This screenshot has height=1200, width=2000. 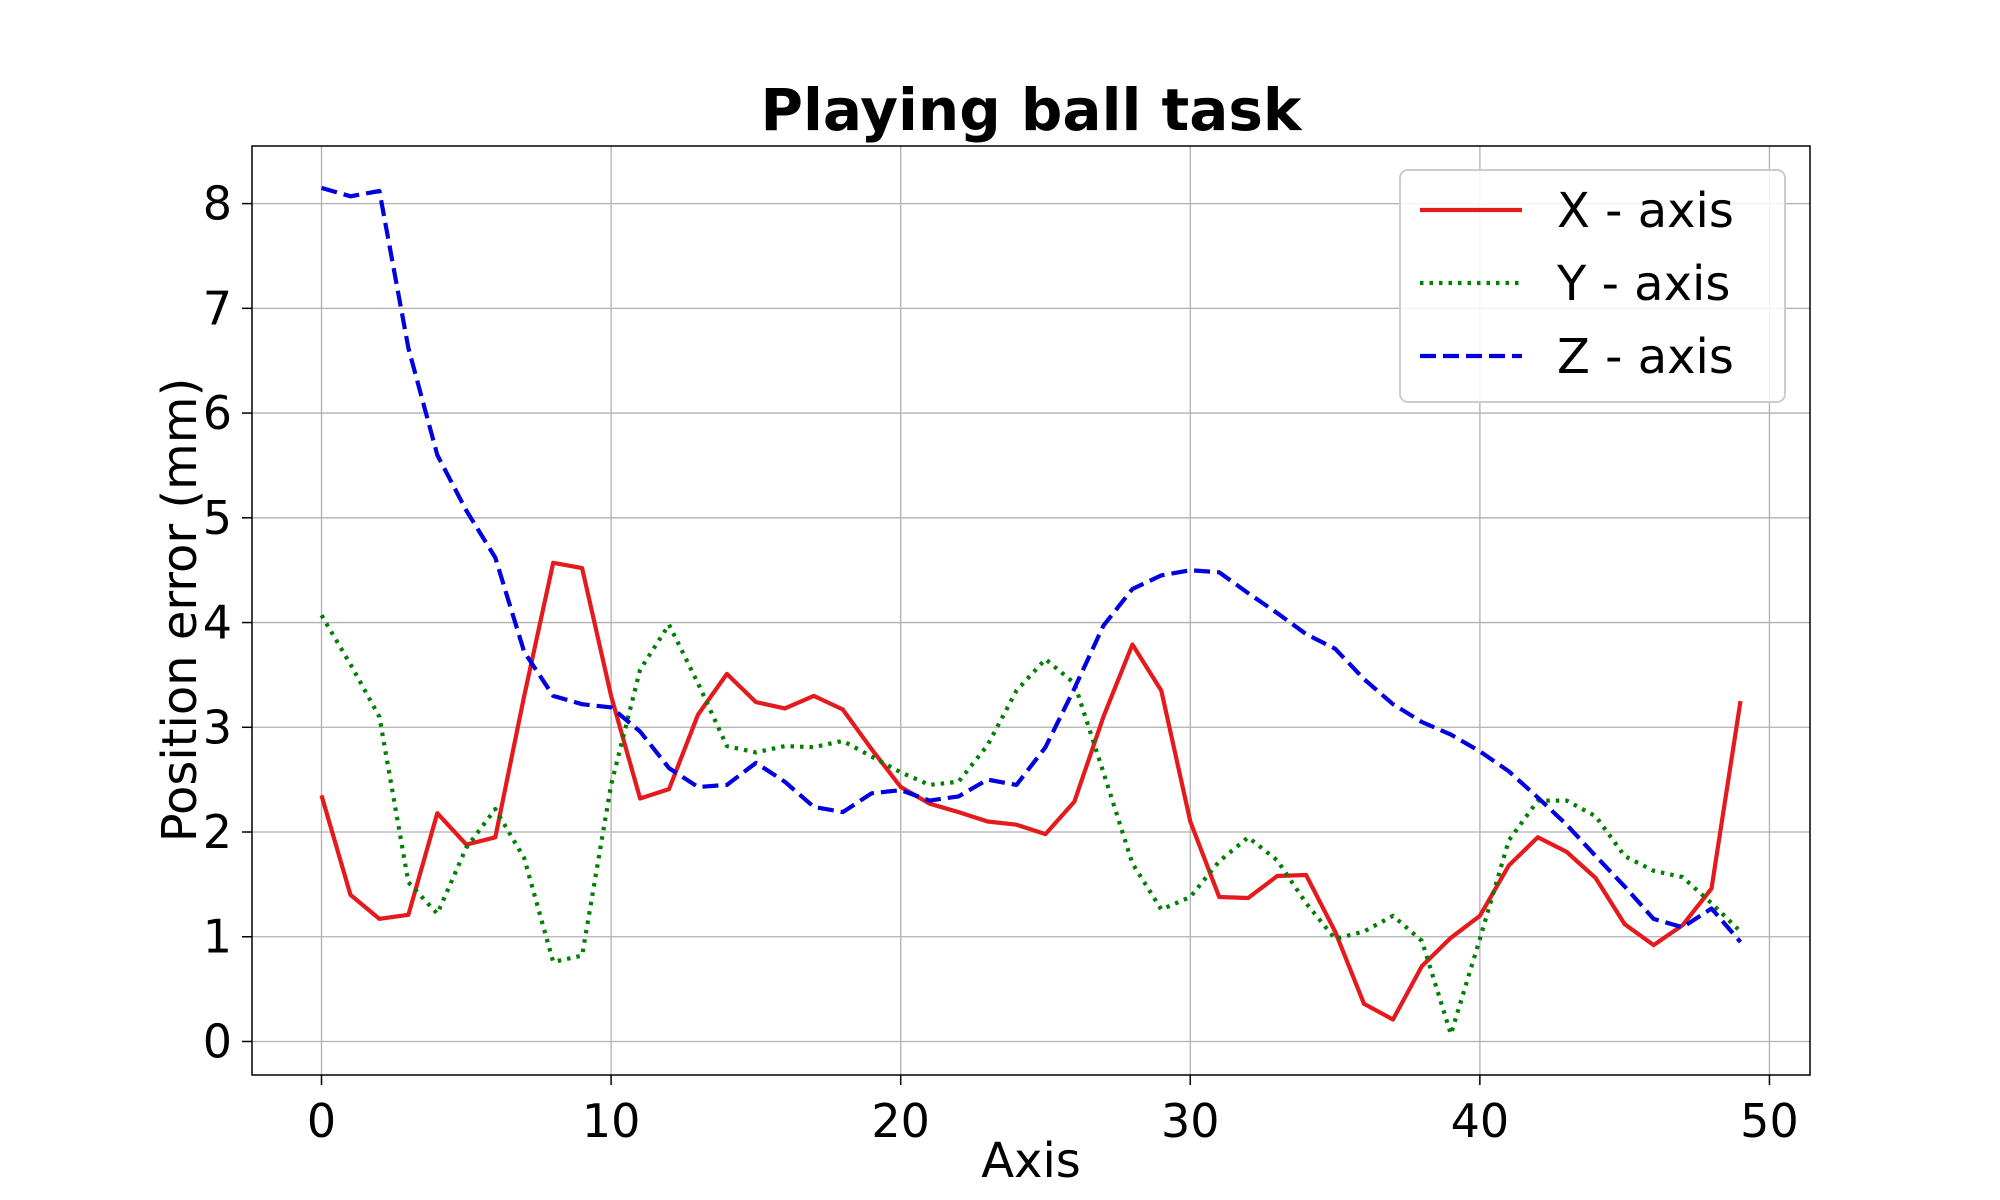 What do you see at coordinates (217, 518) in the screenshot?
I see `y-tick-label: 5` at bounding box center [217, 518].